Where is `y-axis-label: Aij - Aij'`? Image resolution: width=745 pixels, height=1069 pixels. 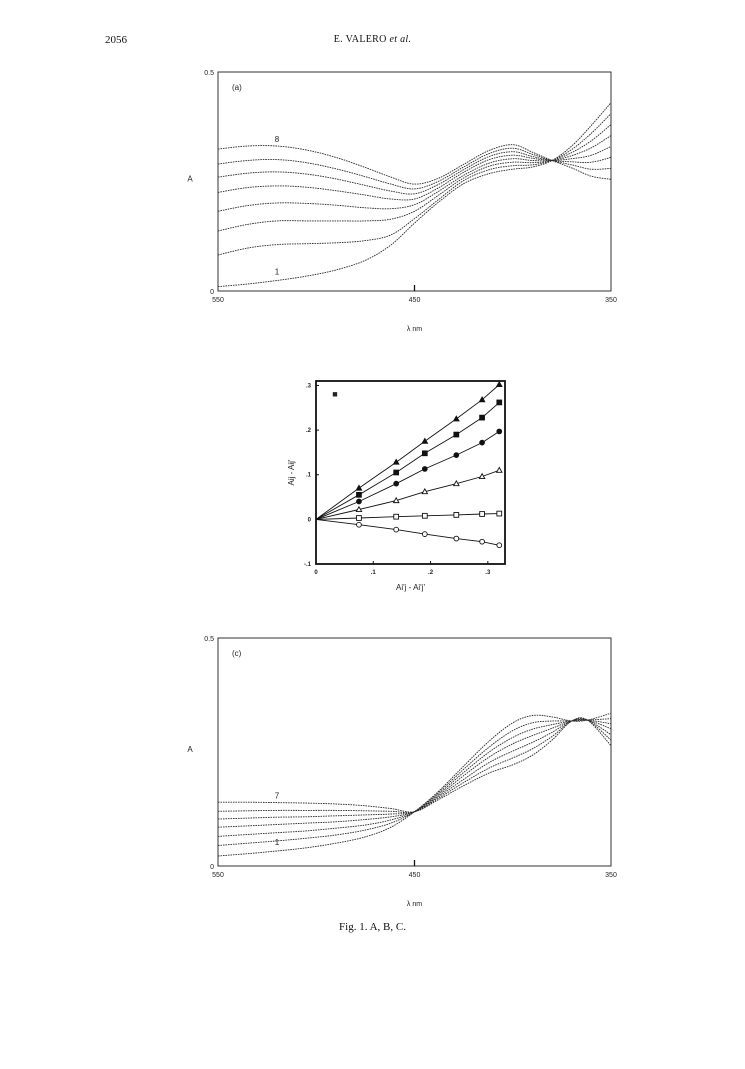 y-axis-label: Aij - Aij' is located at coordinates (291, 472).